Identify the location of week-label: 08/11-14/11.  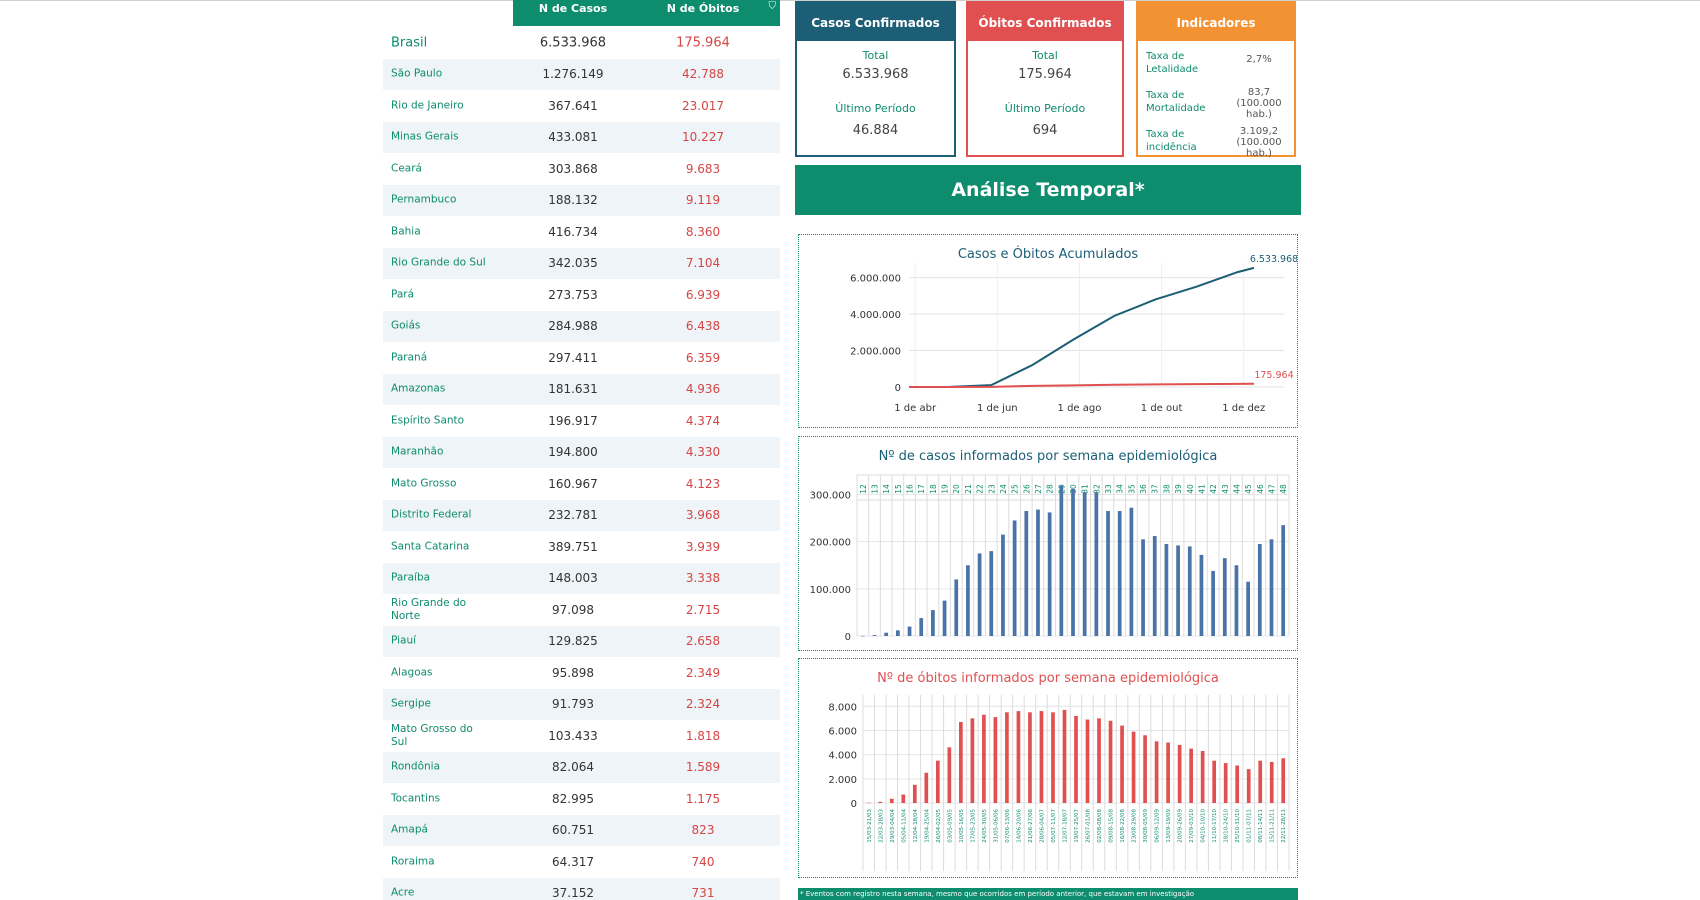
(1261, 826).